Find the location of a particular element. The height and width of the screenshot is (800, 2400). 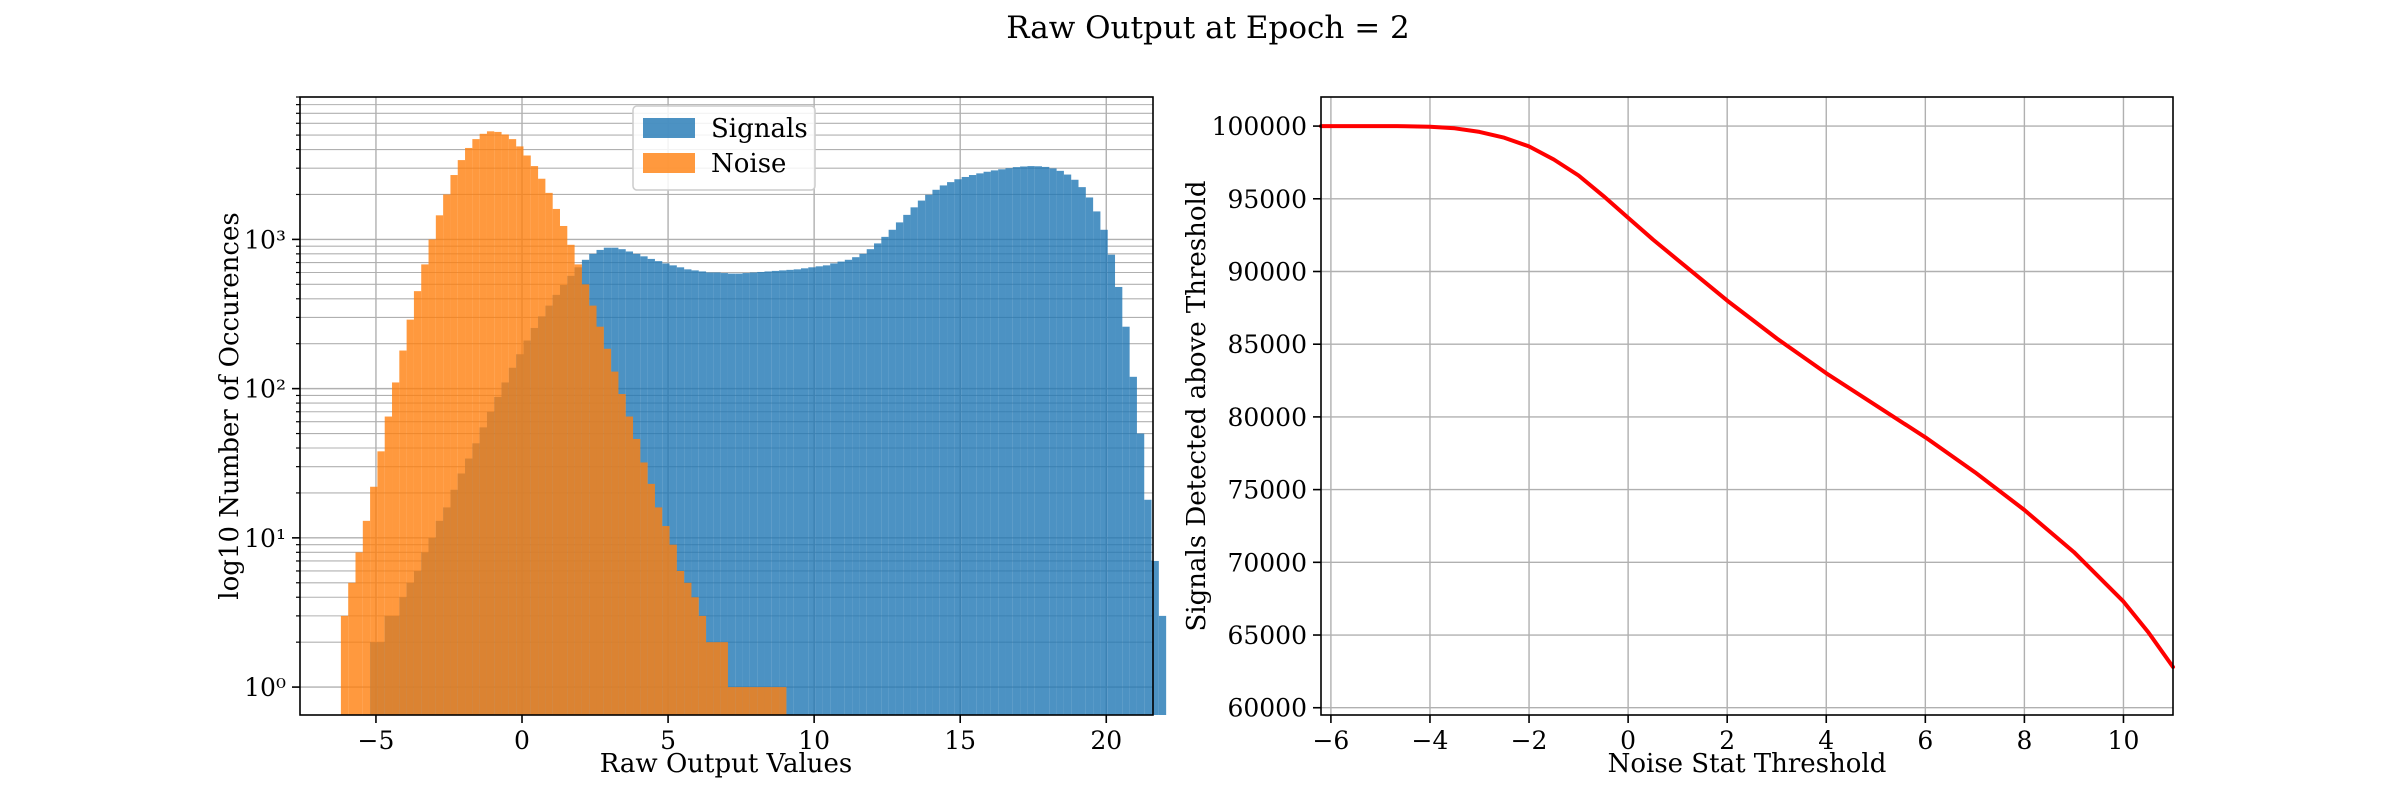

histogram-x-ticks: −5 0 5 10 15 20 is located at coordinates (740, 735).